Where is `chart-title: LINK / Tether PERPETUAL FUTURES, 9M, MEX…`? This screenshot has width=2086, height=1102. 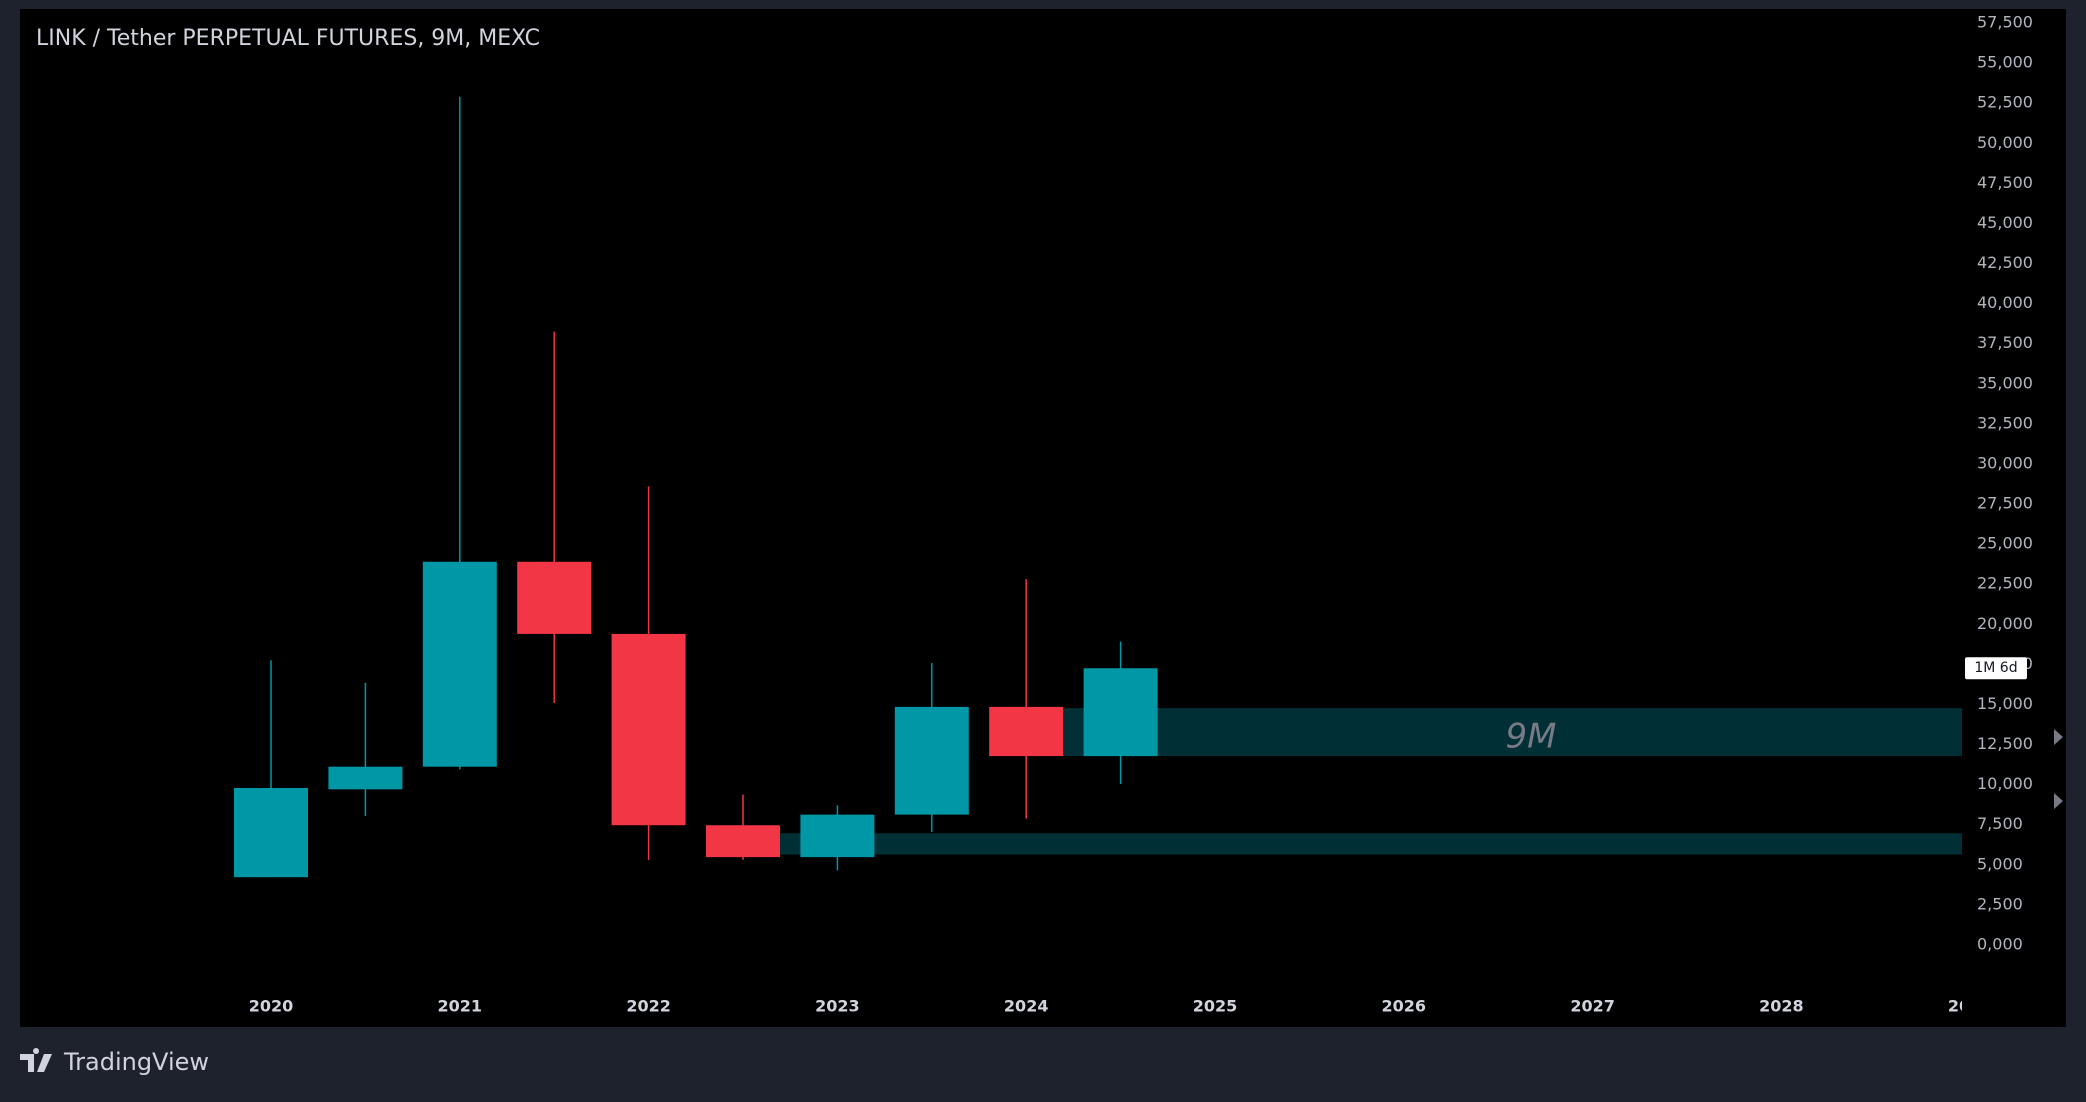
chart-title: LINK / Tether PERPETUAL FUTURES, 9M, MEX… is located at coordinates (288, 38).